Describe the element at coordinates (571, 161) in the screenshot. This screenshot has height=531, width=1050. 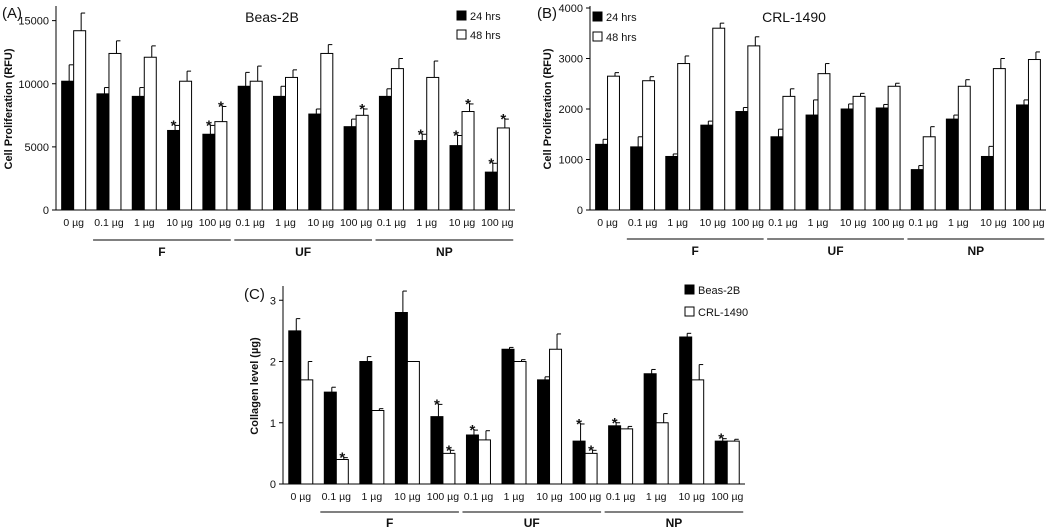
I see `y-tick-label: 1000` at that location.